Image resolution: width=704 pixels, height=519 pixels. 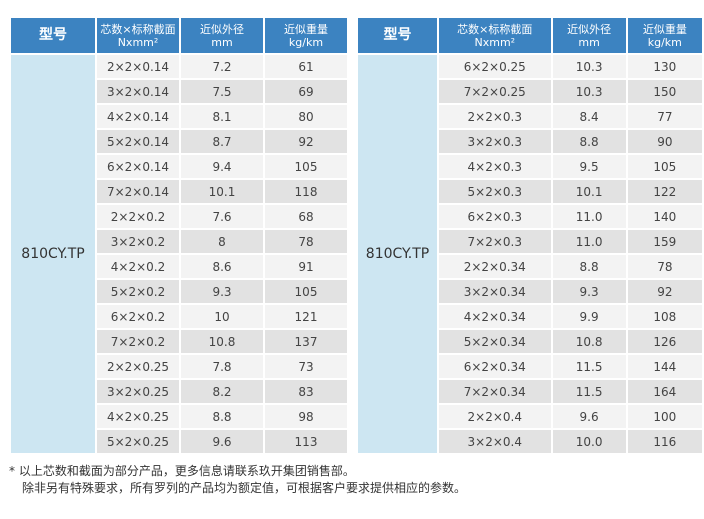 I want to click on table-row: 2×2×0.3 8.4 77, so click(x=530, y=116).